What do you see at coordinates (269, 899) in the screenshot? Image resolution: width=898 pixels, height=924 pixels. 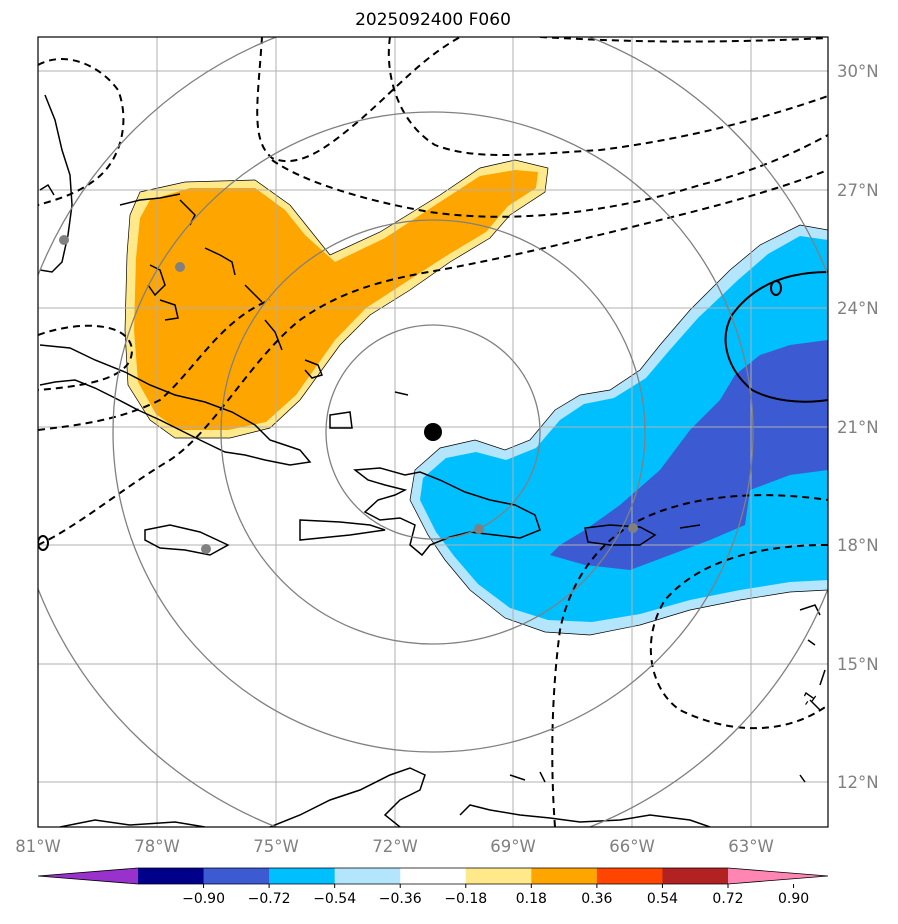 I see `colorbar-tick-label: −0.72` at bounding box center [269, 899].